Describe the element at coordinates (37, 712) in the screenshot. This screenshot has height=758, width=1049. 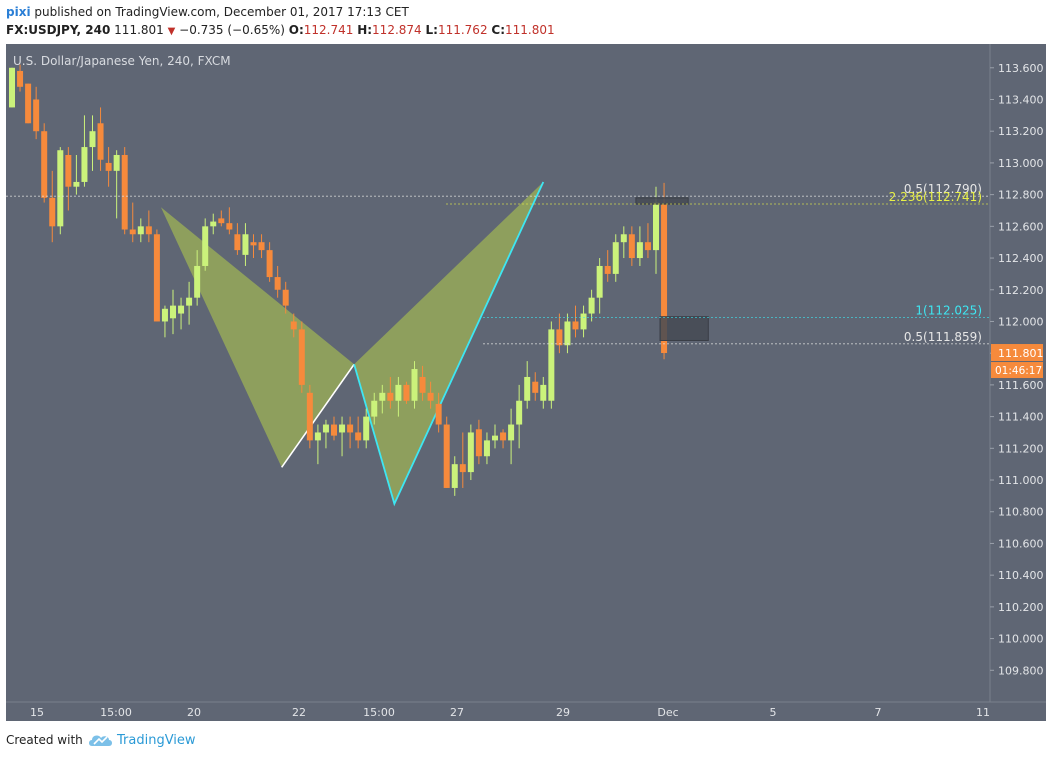
I see `time-tick-label: 15` at that location.